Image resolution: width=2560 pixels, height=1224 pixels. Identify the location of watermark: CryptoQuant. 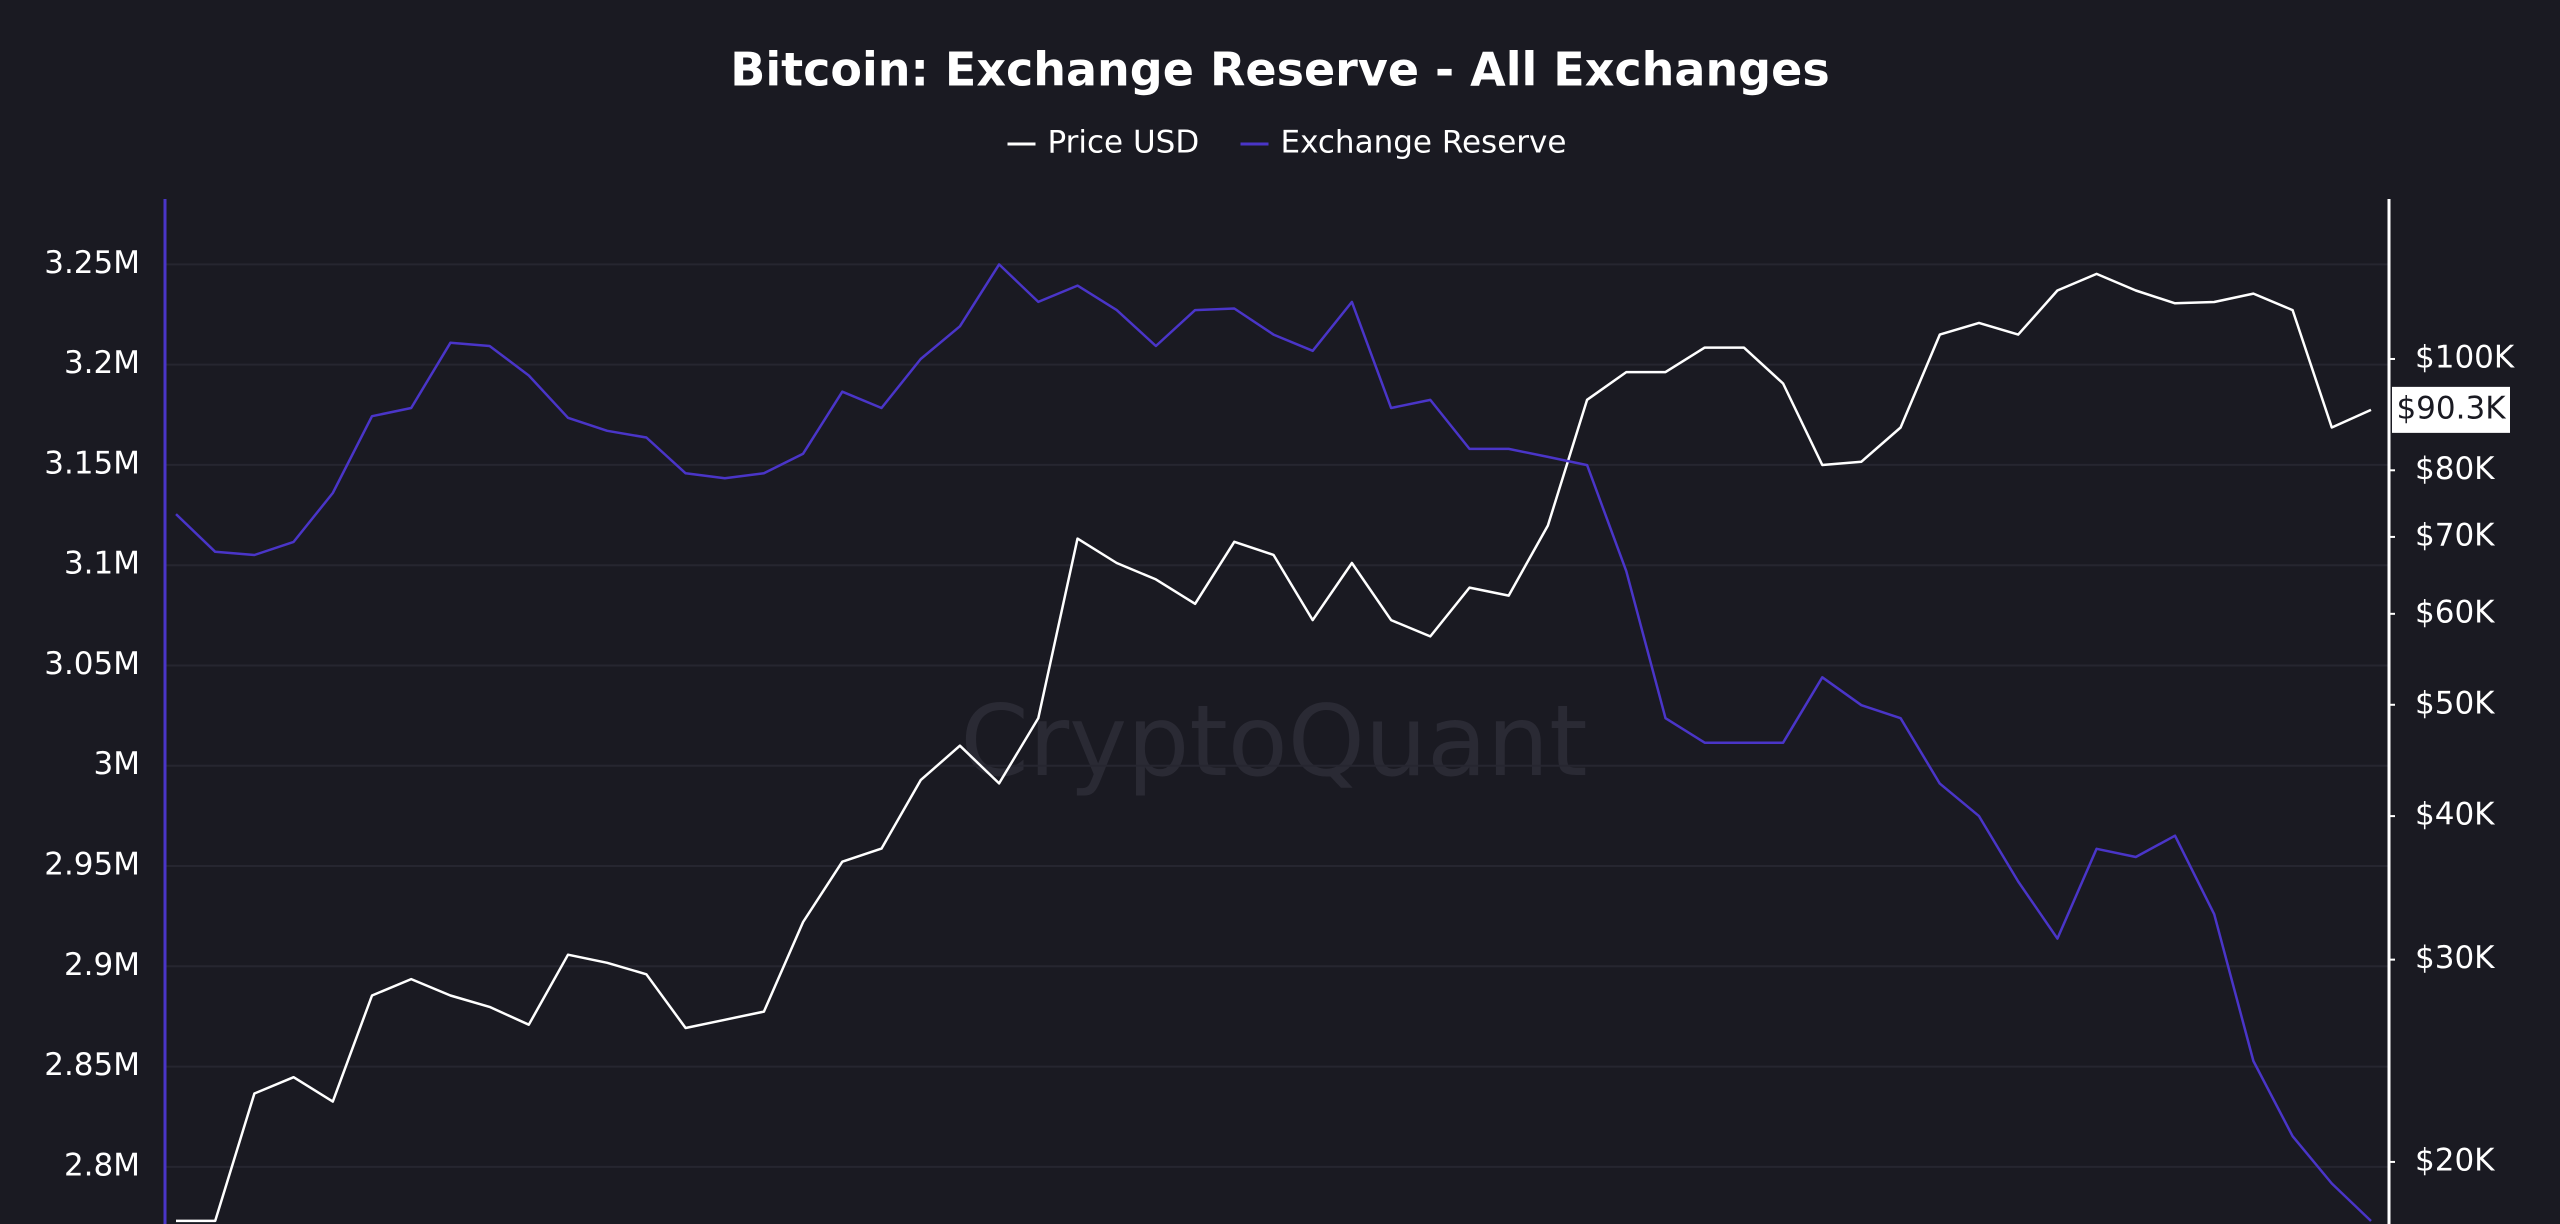
(1273, 742).